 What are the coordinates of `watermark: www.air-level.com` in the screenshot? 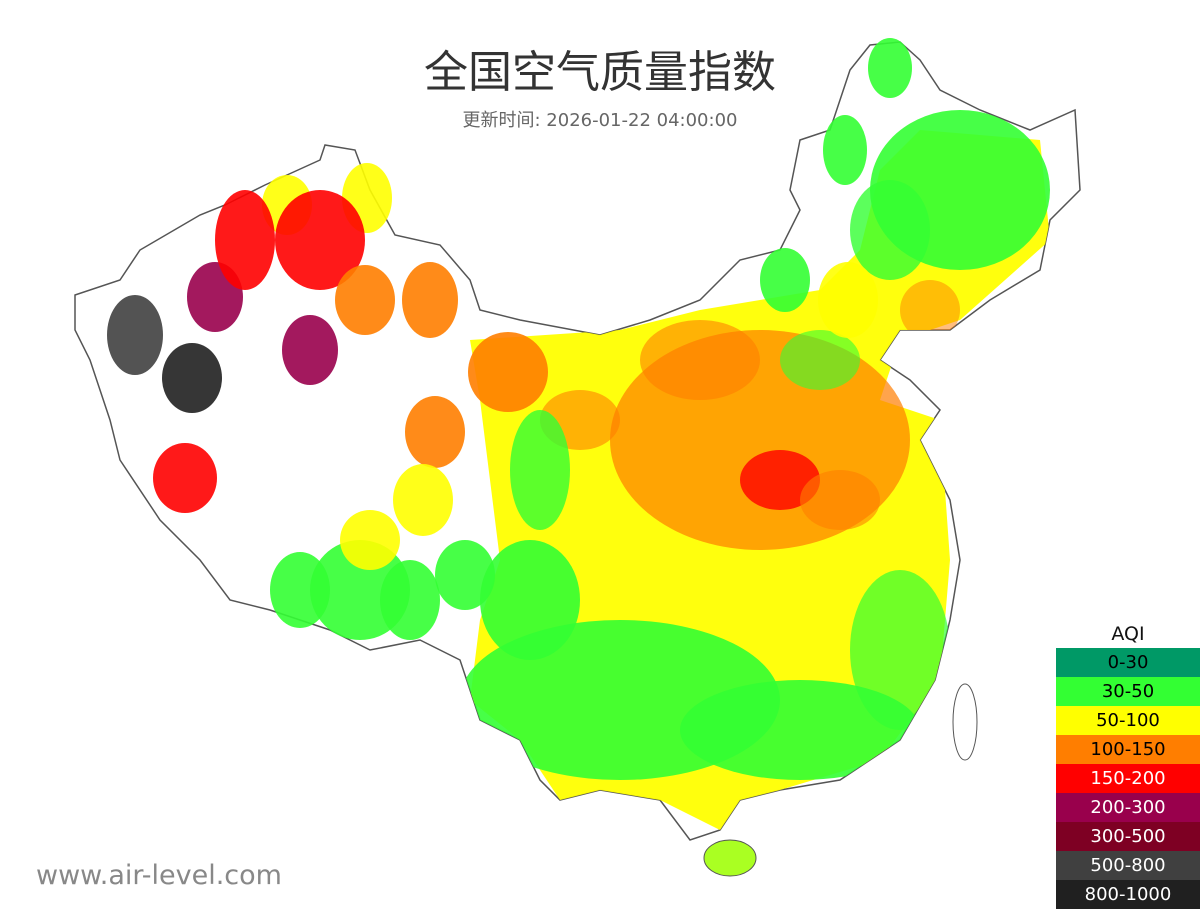 It's located at (159, 875).